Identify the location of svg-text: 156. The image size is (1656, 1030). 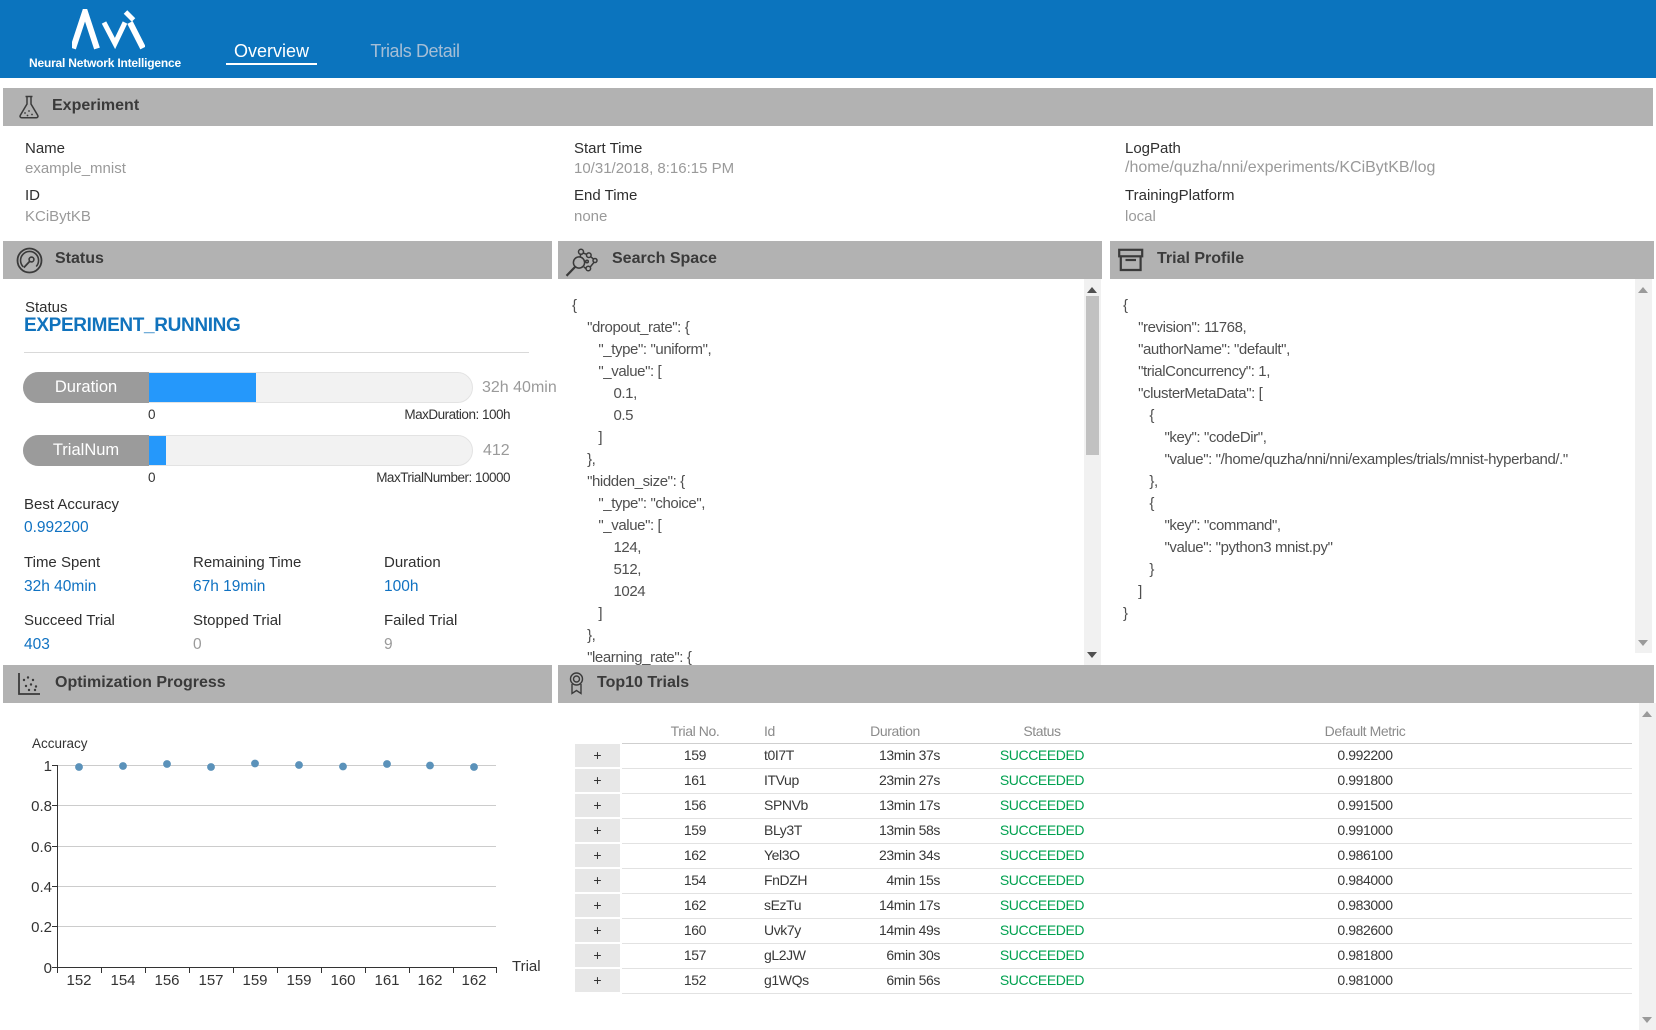
(166, 980).